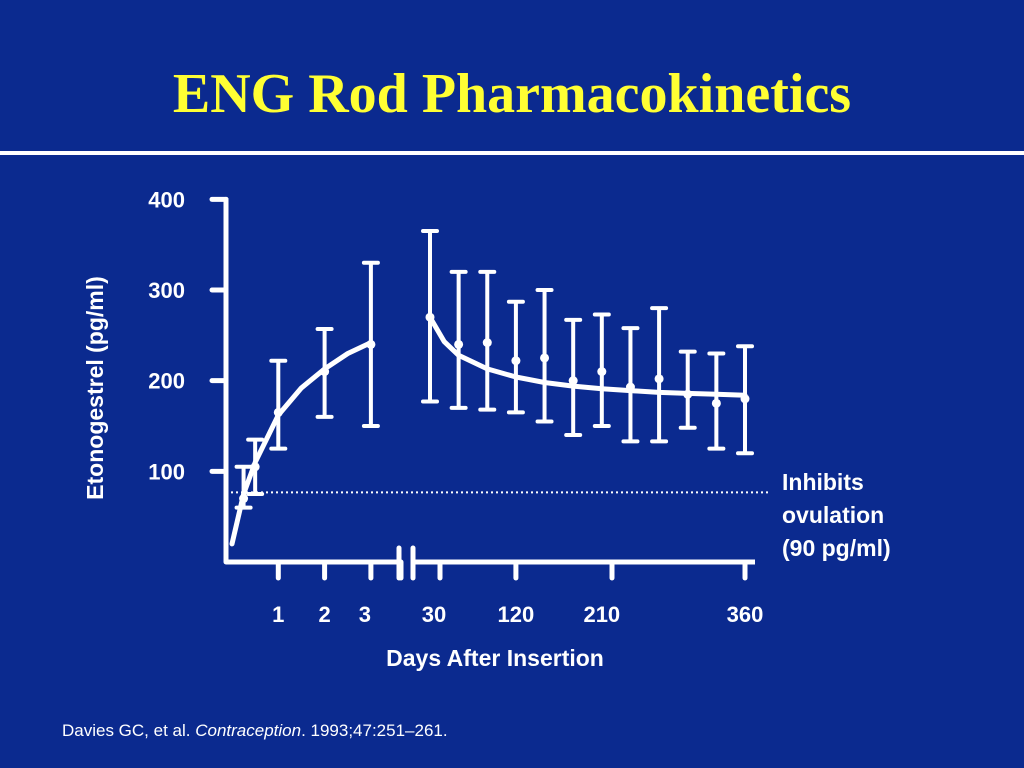  What do you see at coordinates (248, 730) in the screenshot?
I see `citation-journal: Contraception` at bounding box center [248, 730].